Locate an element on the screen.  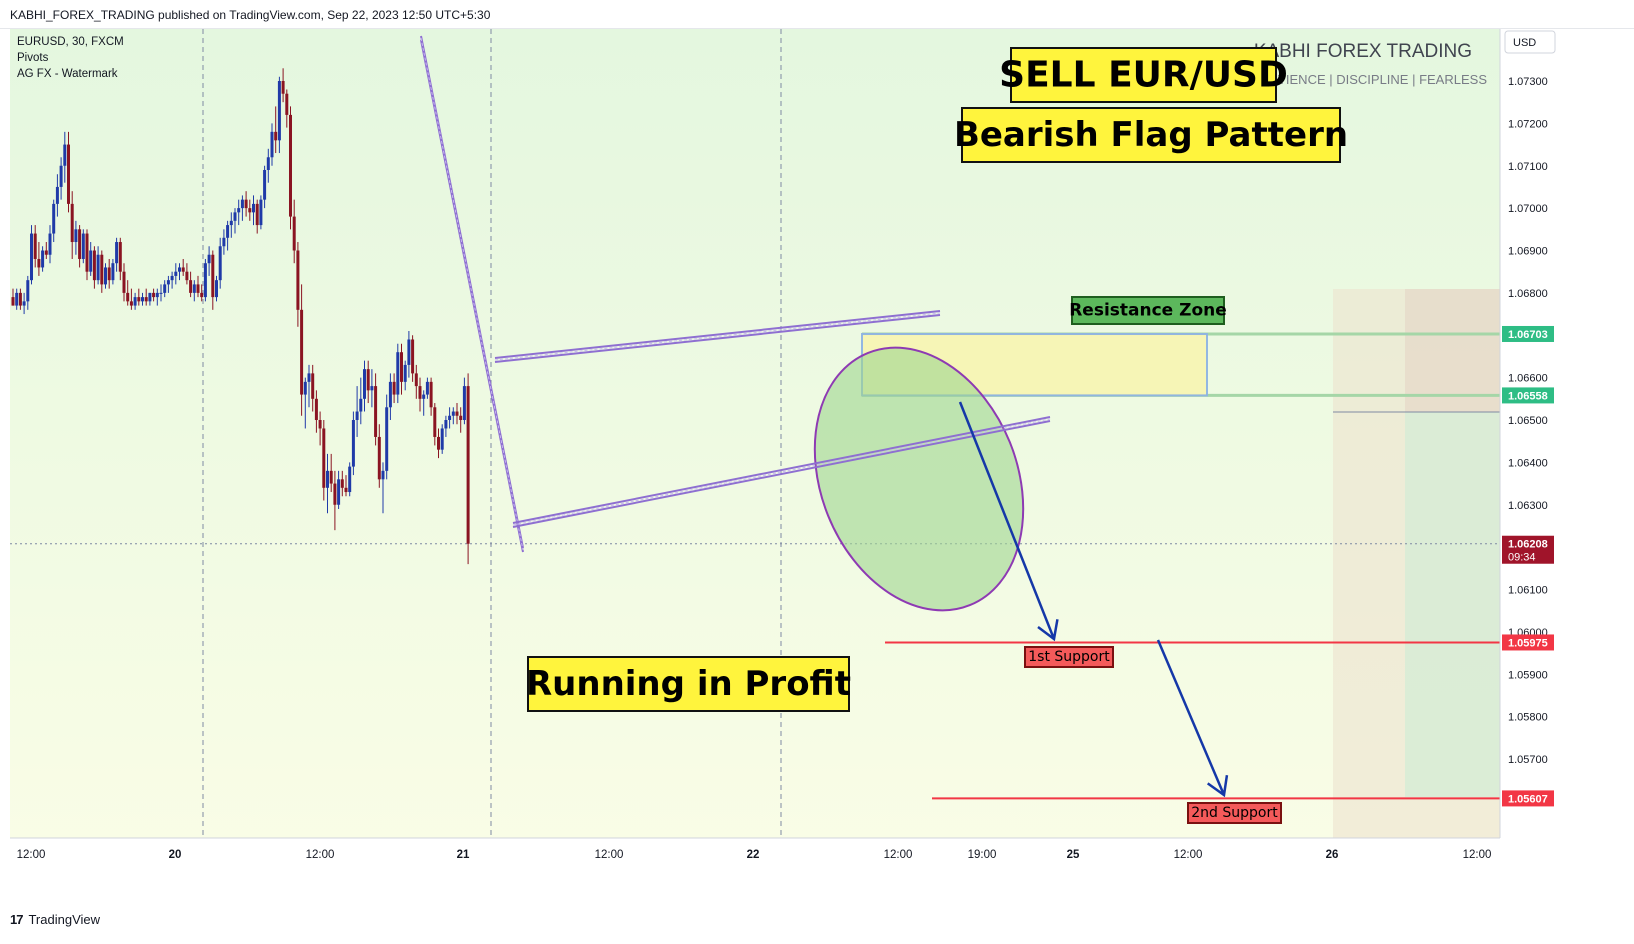
x-tick-label: 26 is located at coordinates (1332, 855).